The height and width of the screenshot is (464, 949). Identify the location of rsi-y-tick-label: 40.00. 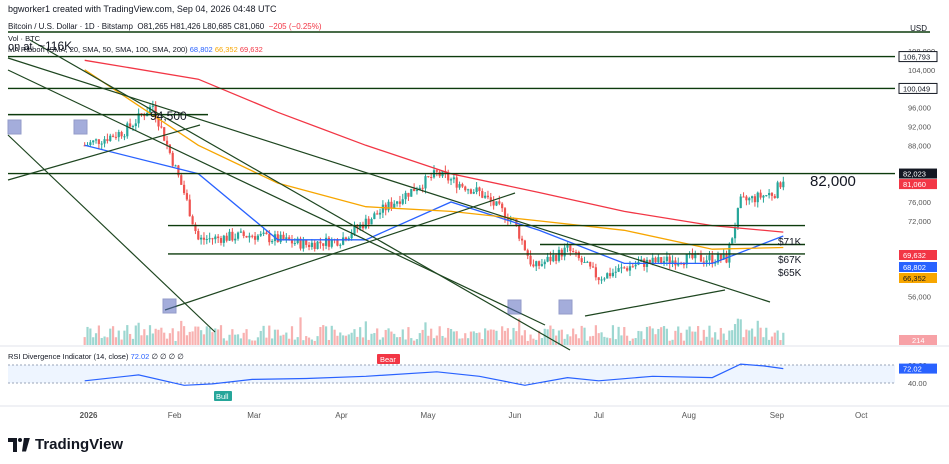
(917, 383).